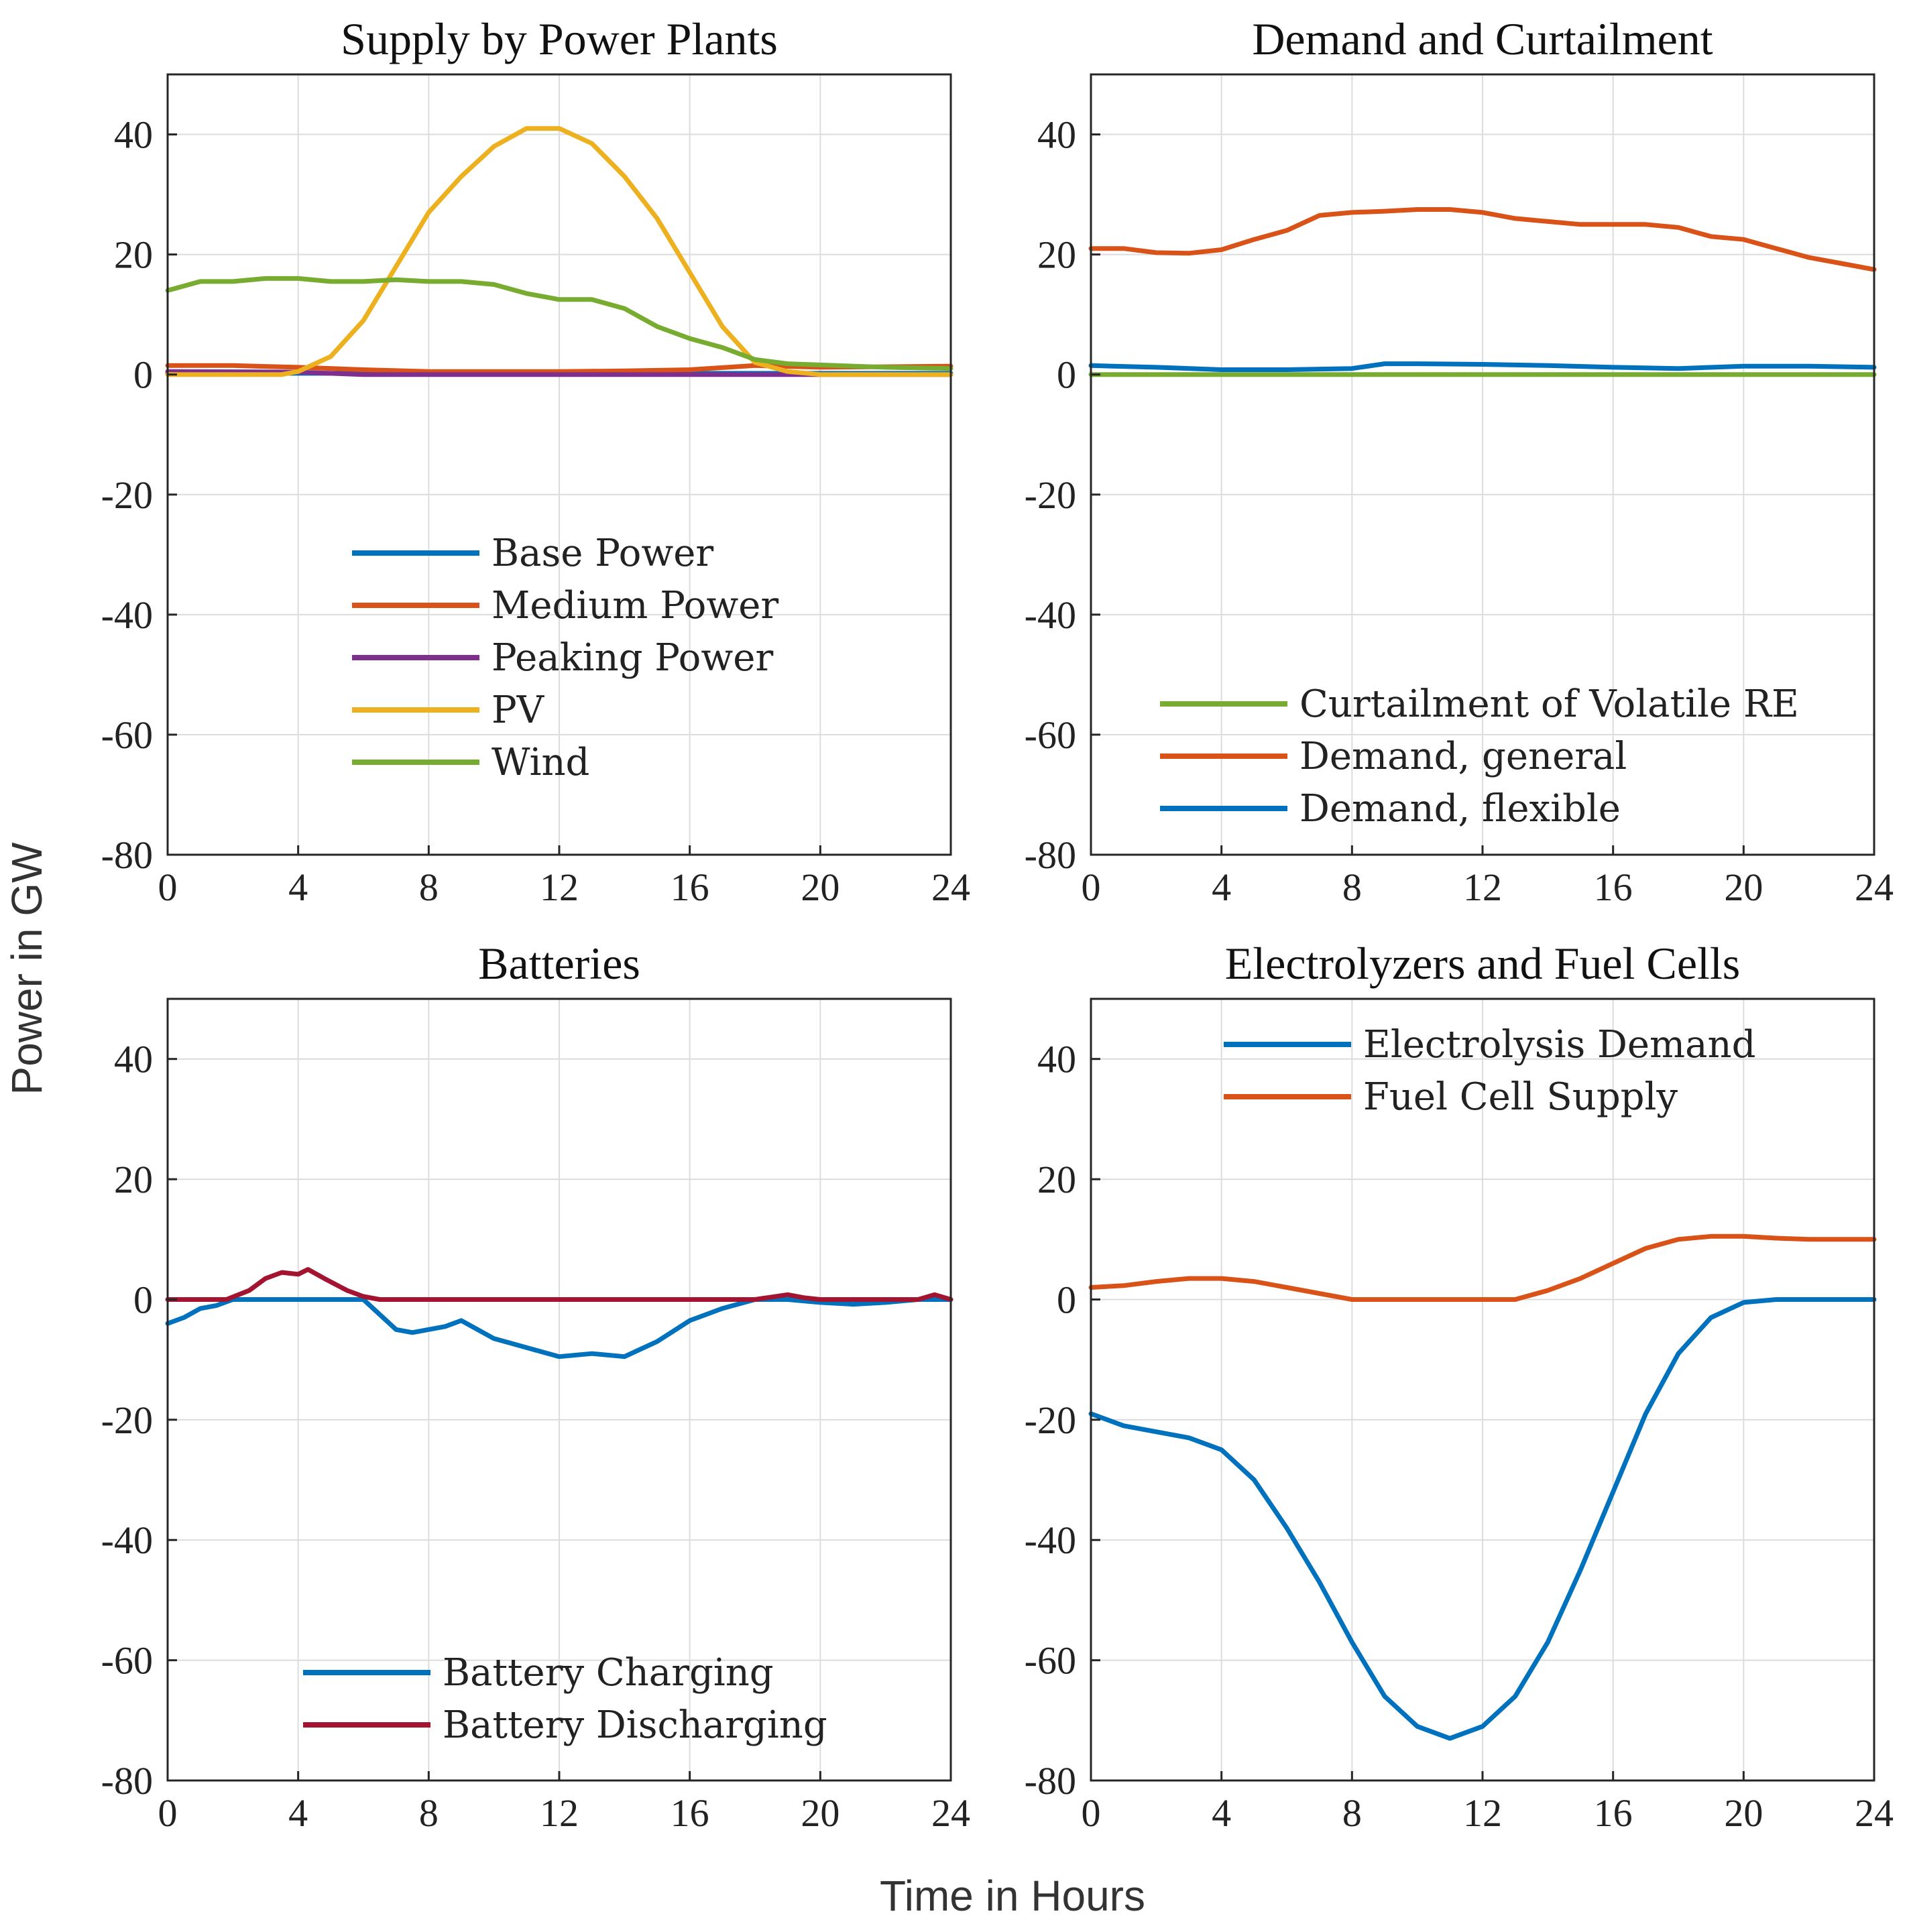 Image resolution: width=1909 pixels, height=1932 pixels. Describe the element at coordinates (559, 1284) in the screenshot. I see `series-line-battery-discharging` at that location.